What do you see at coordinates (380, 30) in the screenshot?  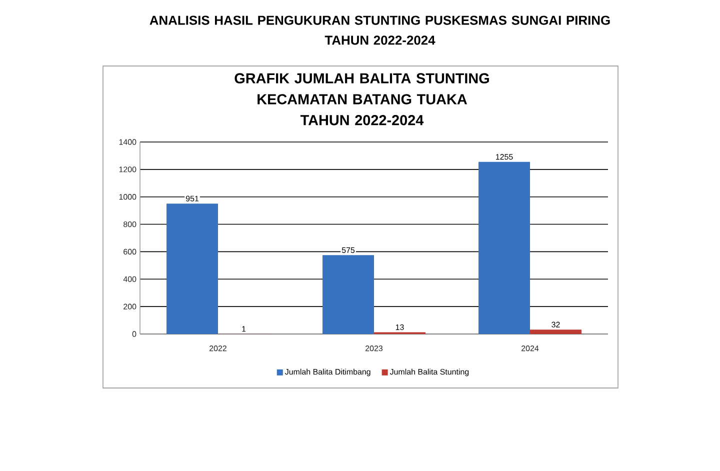 I see `chart-title: ANALISIS HASIL PENGUKURAN STUNTING PUSKESMAS SUNGAI PIRING TAHUN 2022-2024` at bounding box center [380, 30].